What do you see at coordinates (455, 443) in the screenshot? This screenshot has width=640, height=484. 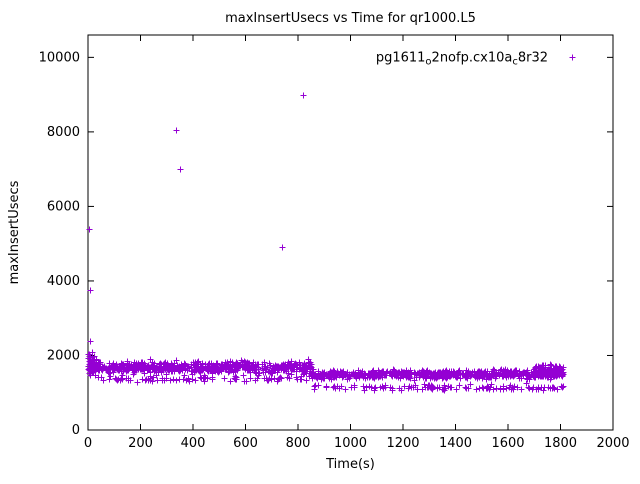 I see `x-tick-label: 1400` at bounding box center [455, 443].